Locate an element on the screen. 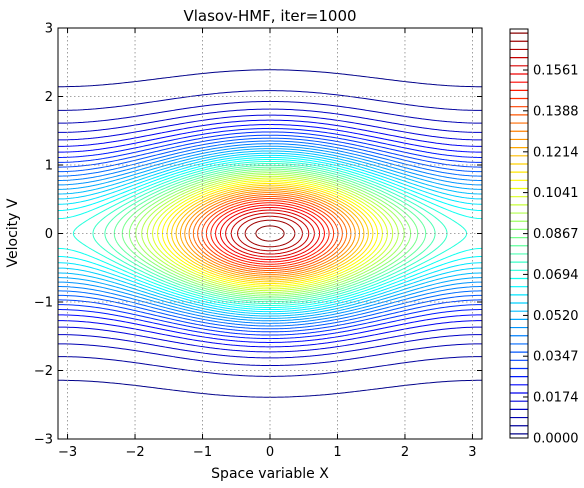  y-tick-label: 0 is located at coordinates (49, 234).